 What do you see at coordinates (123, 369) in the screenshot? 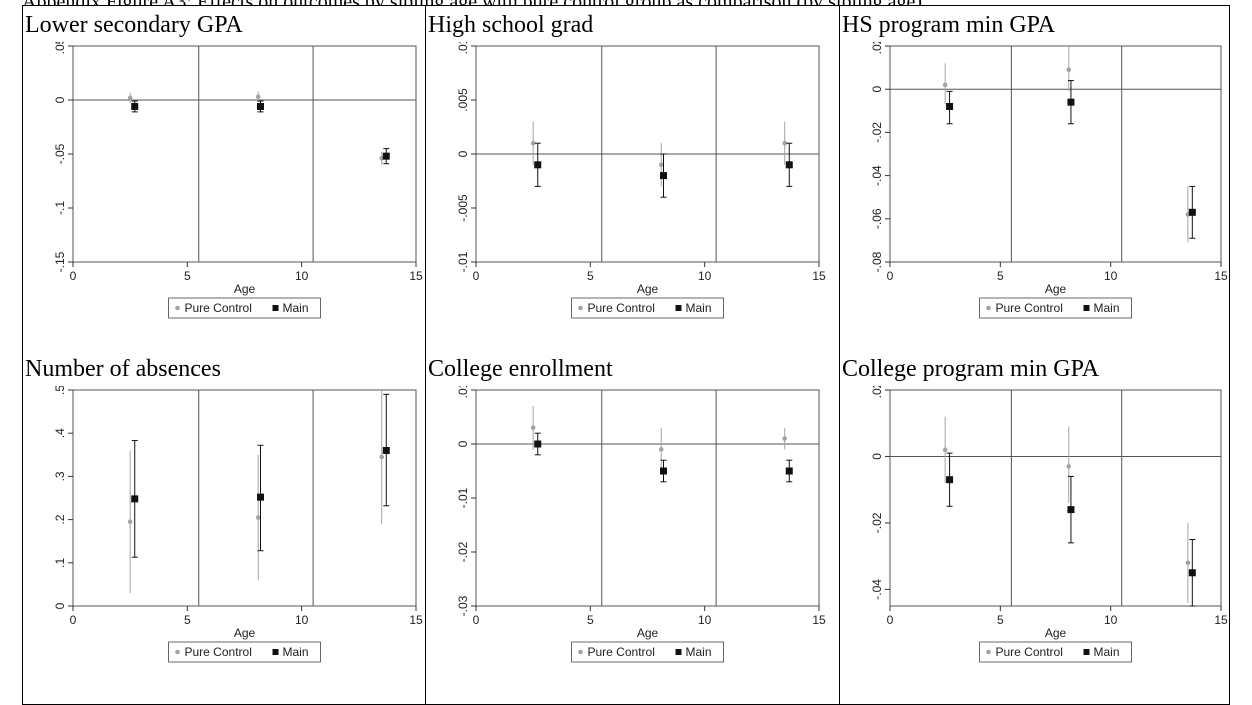
I see `panel-title: Number of absences` at bounding box center [123, 369].